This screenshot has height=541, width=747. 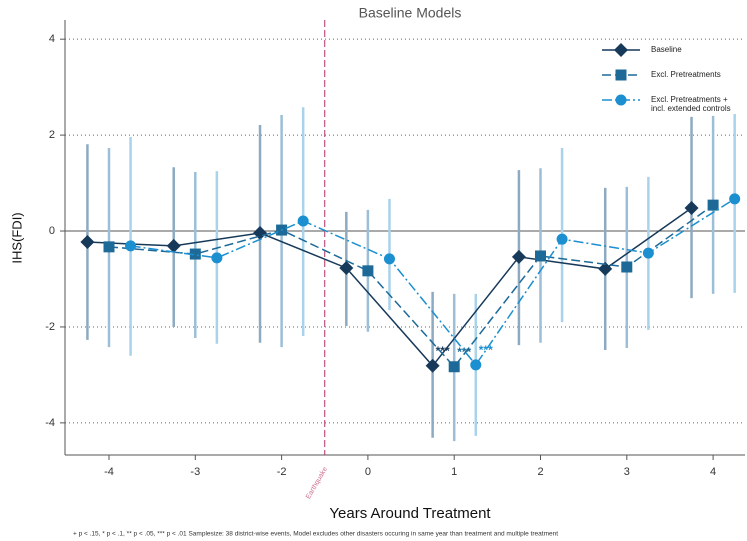 What do you see at coordinates (410, 13) in the screenshot?
I see `chart-title: Baseline Models` at bounding box center [410, 13].